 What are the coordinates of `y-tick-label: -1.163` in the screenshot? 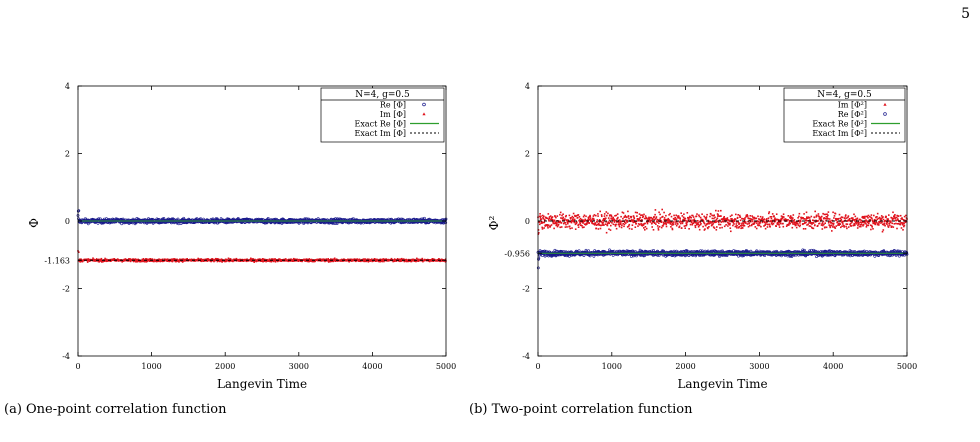 It's located at (57, 260).